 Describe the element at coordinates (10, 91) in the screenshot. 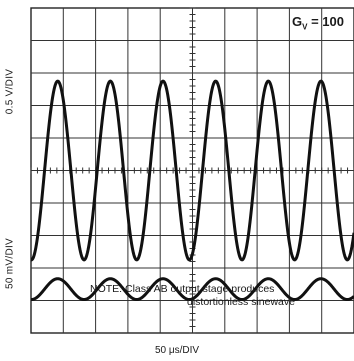

I see `upper-trace-scale-label: 0.5 V/DIV` at that location.